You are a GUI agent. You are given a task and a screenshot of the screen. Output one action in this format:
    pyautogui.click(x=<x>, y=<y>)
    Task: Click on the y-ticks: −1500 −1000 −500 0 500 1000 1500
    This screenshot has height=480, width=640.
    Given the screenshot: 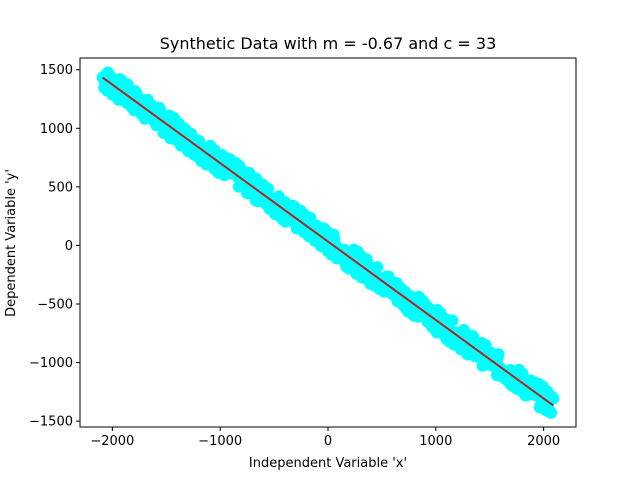 What is the action you would take?
    pyautogui.click(x=54, y=246)
    